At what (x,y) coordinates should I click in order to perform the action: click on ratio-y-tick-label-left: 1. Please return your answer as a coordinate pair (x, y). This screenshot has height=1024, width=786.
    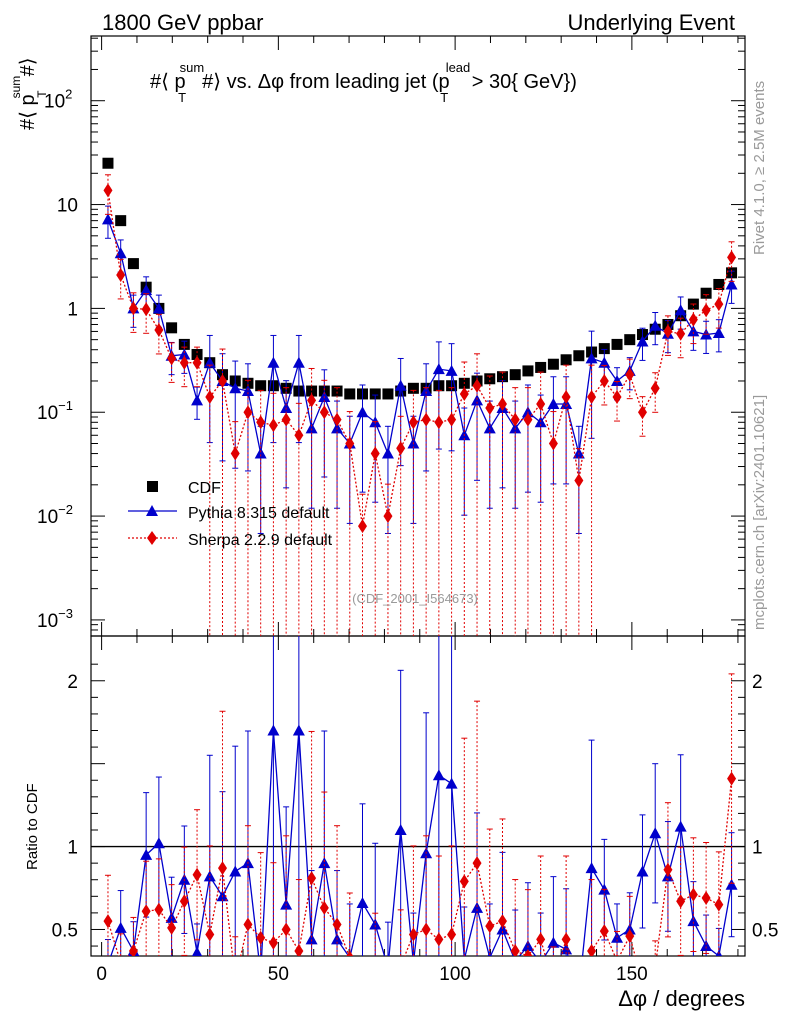
    Looking at the image, I should click on (72, 848).